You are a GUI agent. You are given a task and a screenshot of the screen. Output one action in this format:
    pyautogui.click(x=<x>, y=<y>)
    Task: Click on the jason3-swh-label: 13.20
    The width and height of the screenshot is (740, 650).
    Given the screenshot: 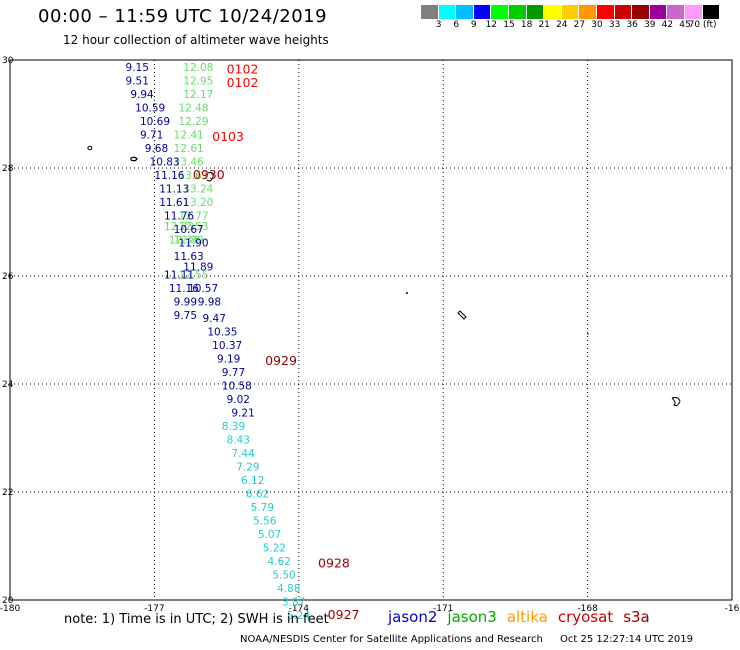 What is the action you would take?
    pyautogui.click(x=198, y=203)
    